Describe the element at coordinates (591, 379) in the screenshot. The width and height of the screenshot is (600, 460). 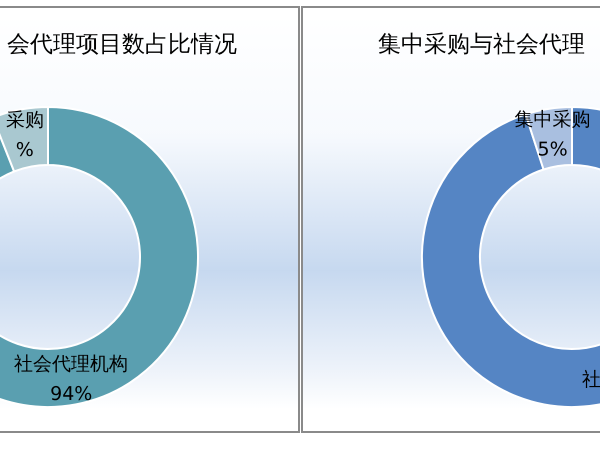
I see `slice-label: 社` at that location.